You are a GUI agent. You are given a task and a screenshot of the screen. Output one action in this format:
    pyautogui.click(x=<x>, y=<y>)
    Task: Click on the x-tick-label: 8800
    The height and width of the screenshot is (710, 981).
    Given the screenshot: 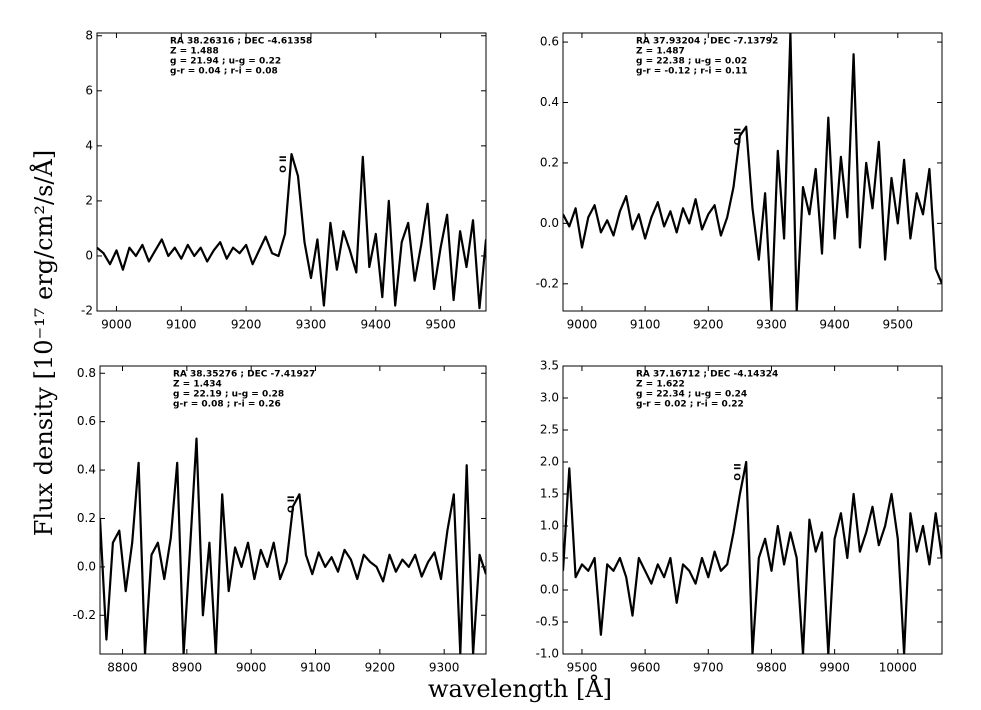 What is the action you would take?
    pyautogui.click(x=122, y=668)
    